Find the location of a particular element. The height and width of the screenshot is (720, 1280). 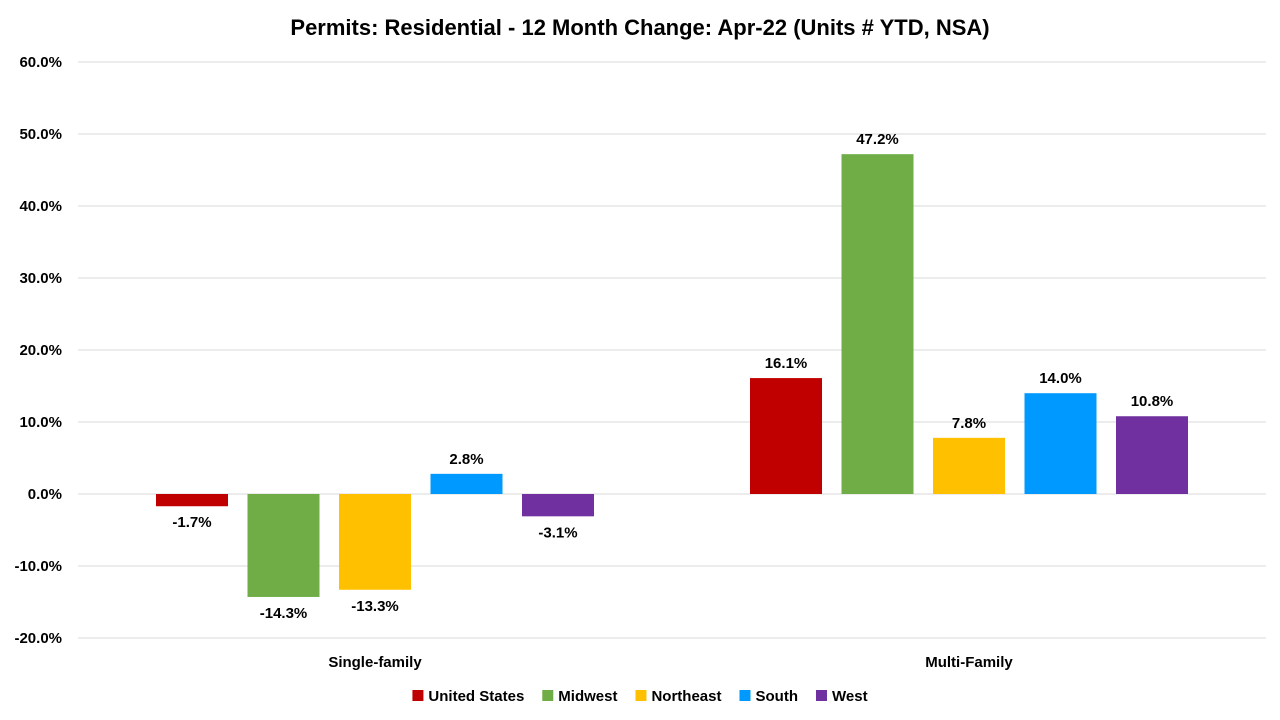

data-label: 7.8% is located at coordinates (969, 423).